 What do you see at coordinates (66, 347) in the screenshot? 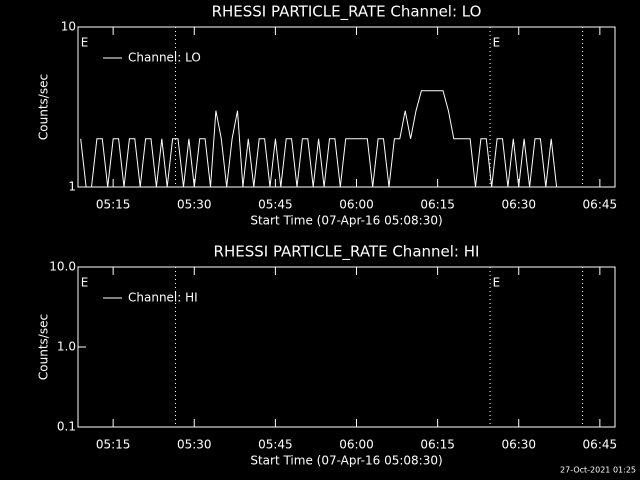
I see `y-tick-label: 1.0` at bounding box center [66, 347].